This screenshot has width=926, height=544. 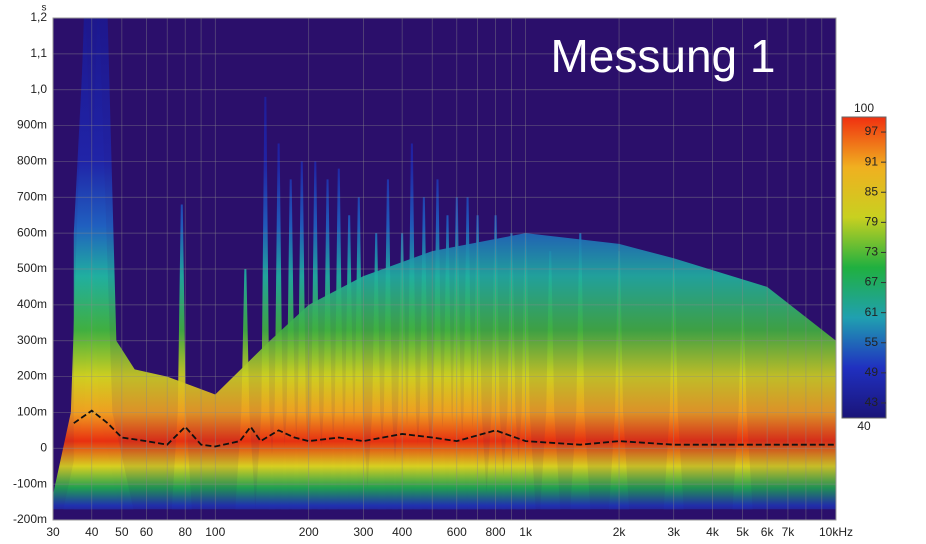 I want to click on x-tick-label: 800, so click(x=496, y=532).